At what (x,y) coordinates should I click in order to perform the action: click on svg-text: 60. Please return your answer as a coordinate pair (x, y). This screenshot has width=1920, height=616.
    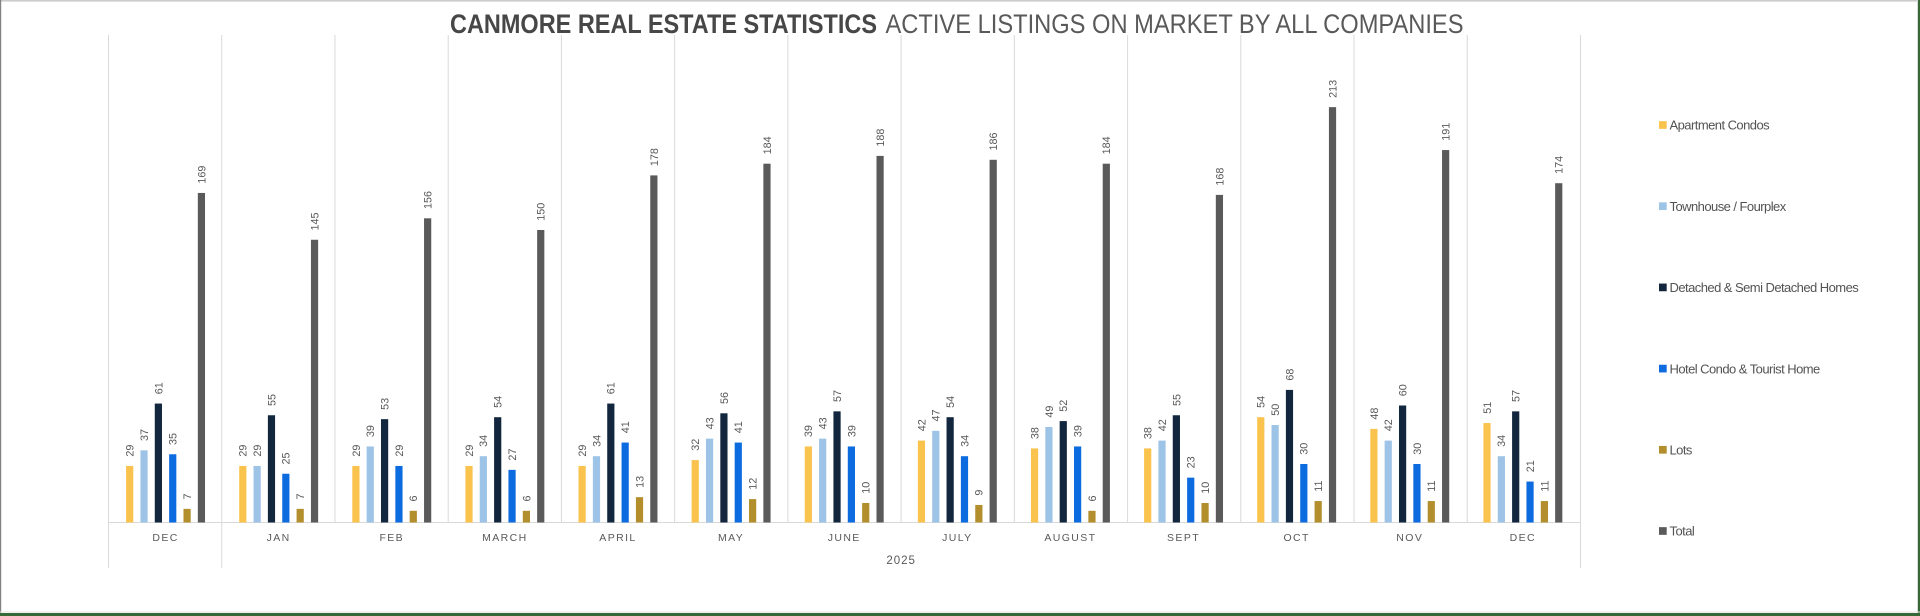
    Looking at the image, I should click on (1403, 390).